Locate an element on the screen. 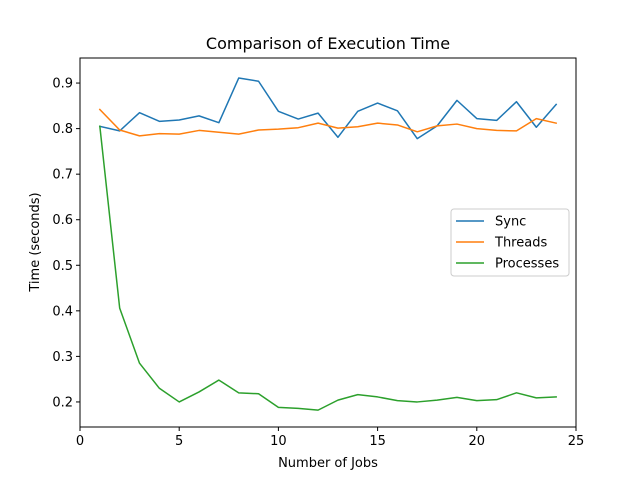  y-axis-ticks: 0.2 0.3 0.4 0.5 0.6 0.7 0.8 0.9 is located at coordinates (66, 243).